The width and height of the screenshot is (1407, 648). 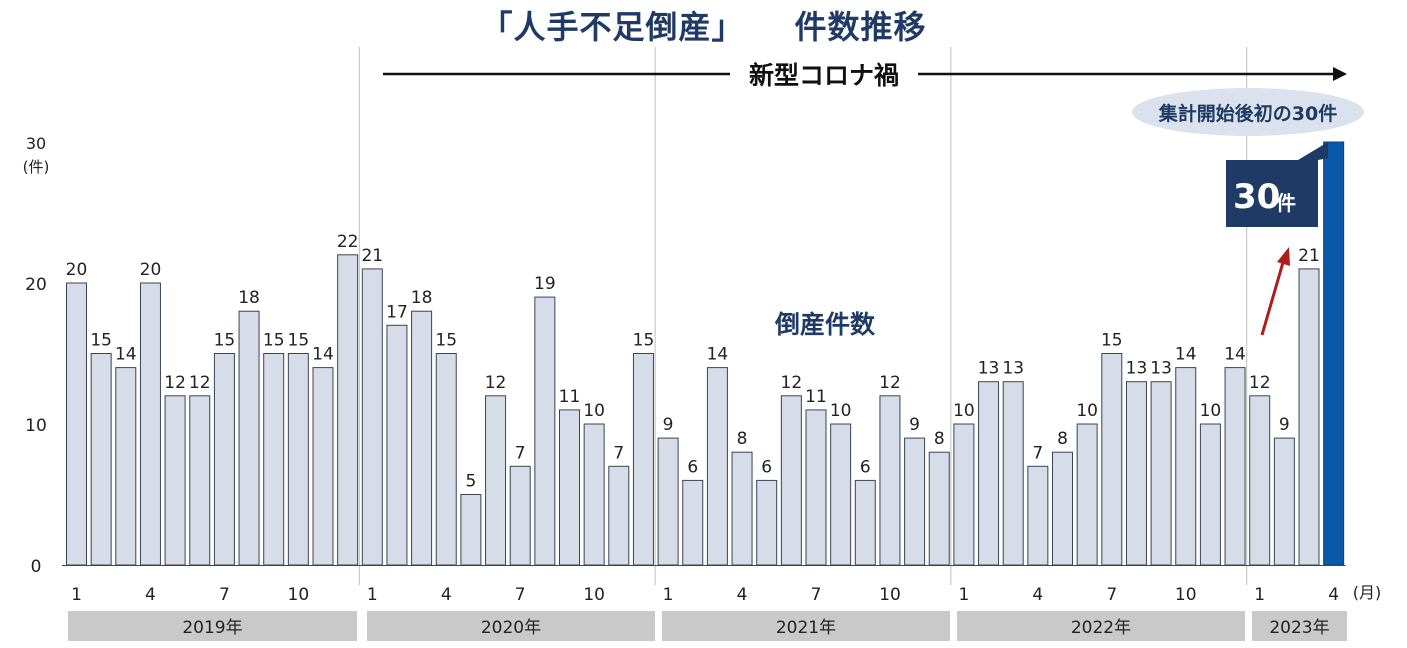 I want to click on trend-arrow-line, so click(x=1273, y=297).